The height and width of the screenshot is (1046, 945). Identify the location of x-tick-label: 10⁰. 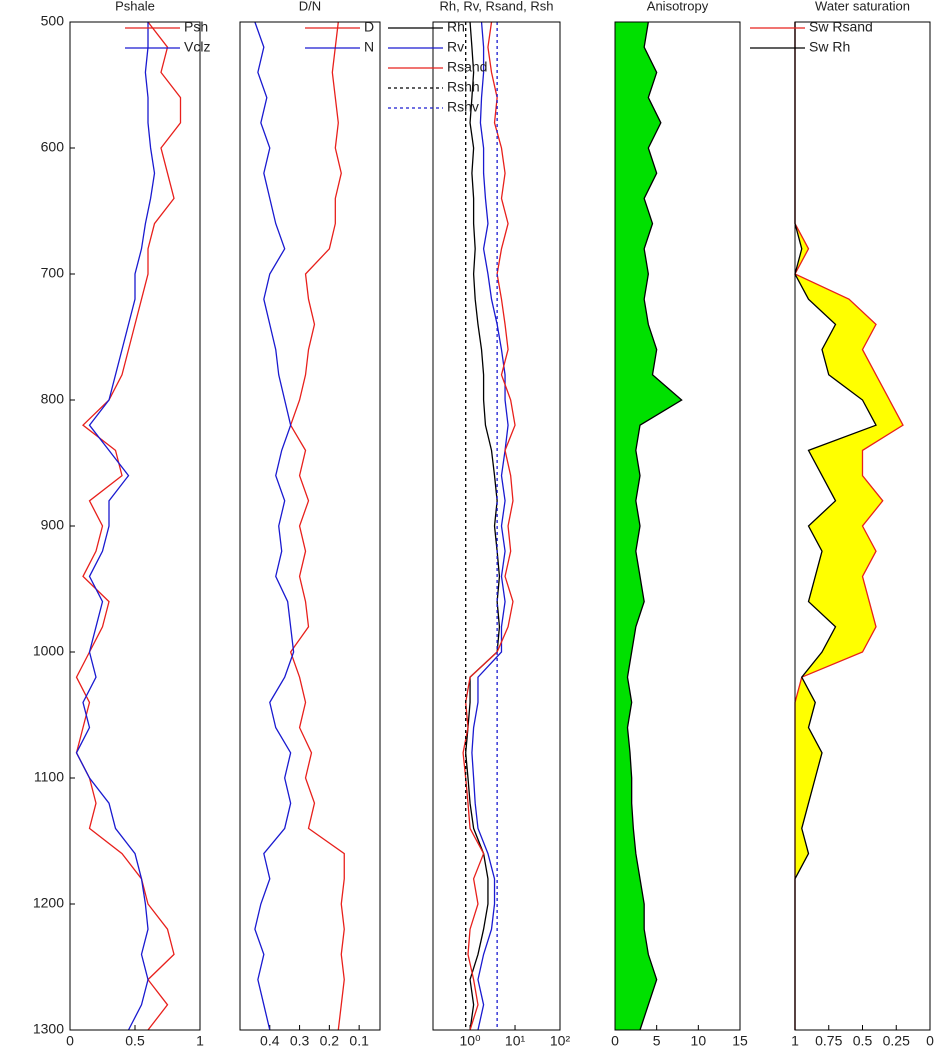
(470, 1039).